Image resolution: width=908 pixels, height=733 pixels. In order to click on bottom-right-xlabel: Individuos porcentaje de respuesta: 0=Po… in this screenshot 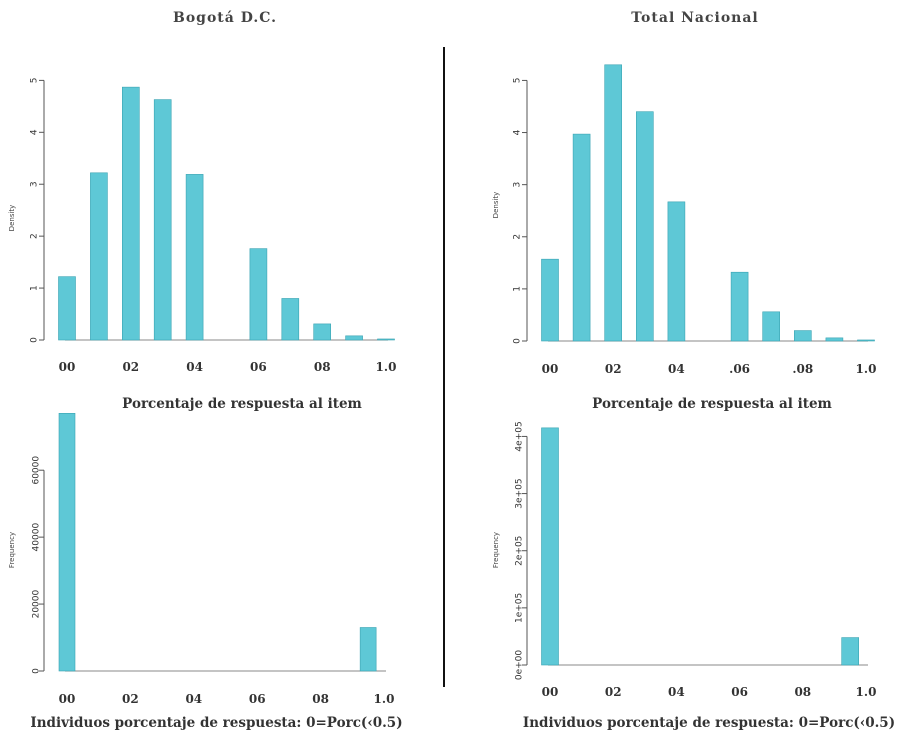, I will do `click(709, 723)`.